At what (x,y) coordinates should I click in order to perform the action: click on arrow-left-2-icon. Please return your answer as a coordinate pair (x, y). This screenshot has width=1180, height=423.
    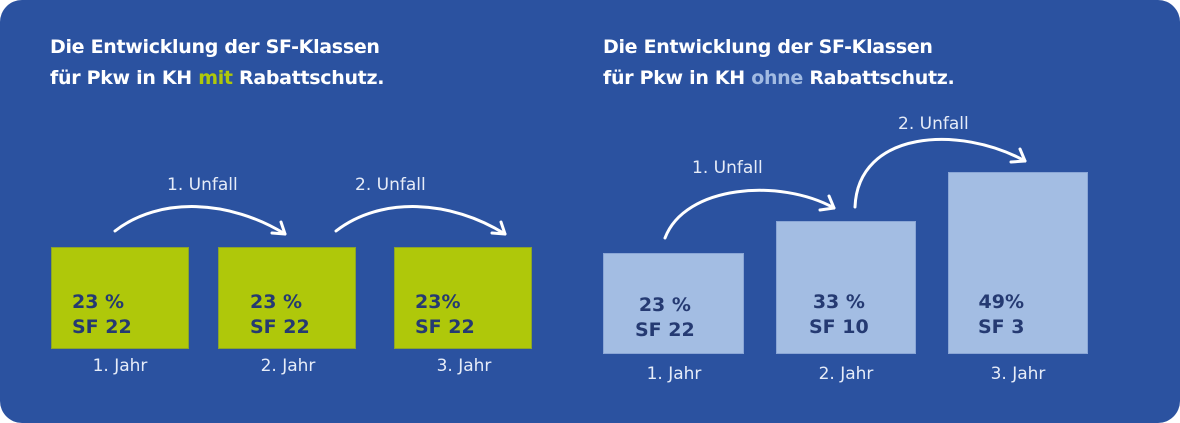
    Looking at the image, I should click on (420, 220).